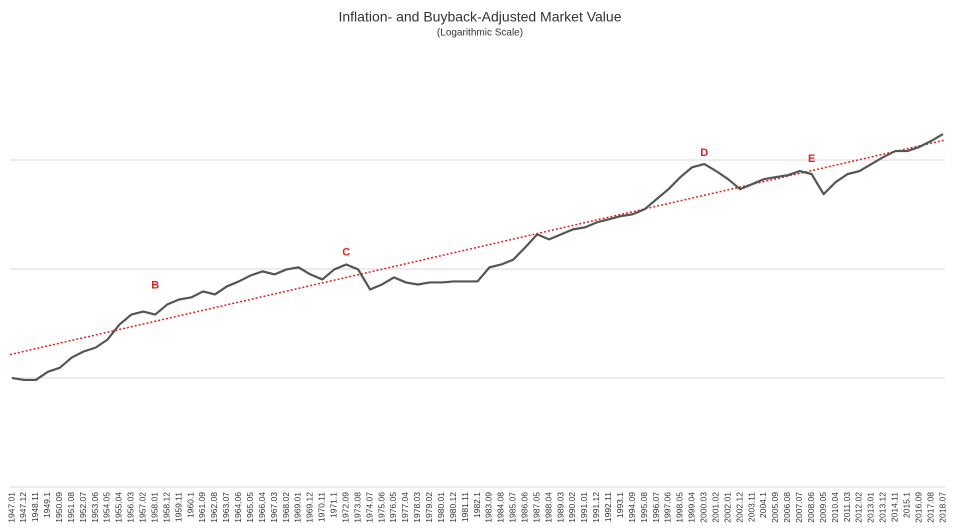  I want to click on x-tick-label: 1971.1, so click(334, 505).